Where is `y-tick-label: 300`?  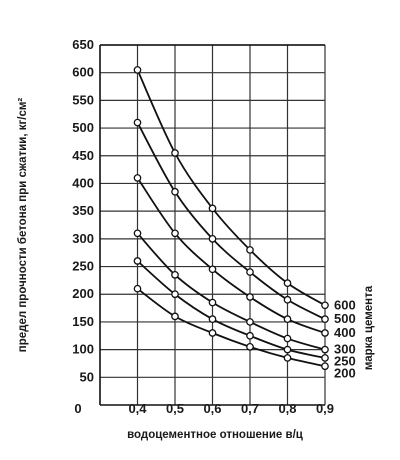
y-tick-label: 300 is located at coordinates (83, 238).